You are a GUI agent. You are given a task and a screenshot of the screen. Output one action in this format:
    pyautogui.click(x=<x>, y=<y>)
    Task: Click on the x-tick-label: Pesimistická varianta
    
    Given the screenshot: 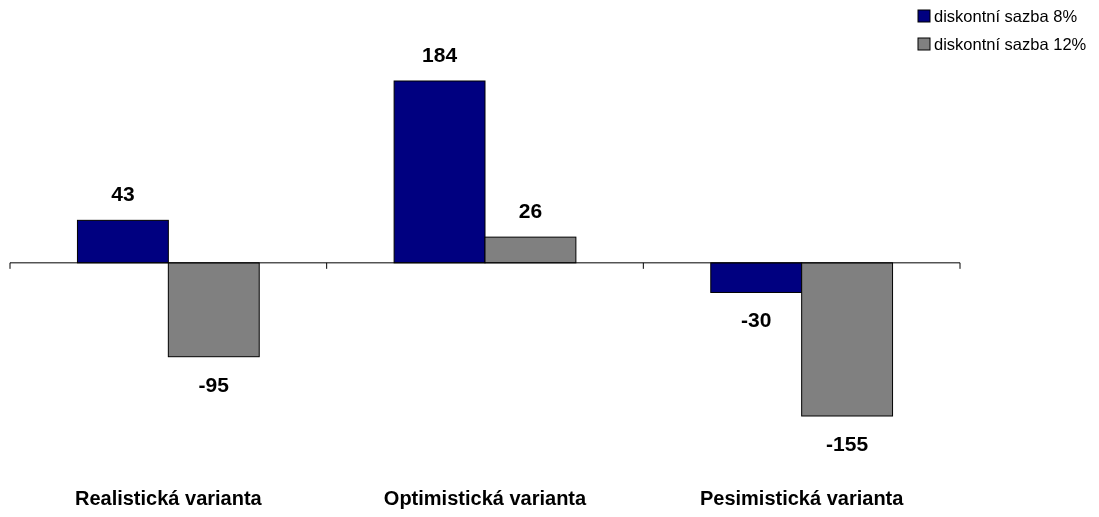 What is the action you would take?
    pyautogui.click(x=802, y=498)
    